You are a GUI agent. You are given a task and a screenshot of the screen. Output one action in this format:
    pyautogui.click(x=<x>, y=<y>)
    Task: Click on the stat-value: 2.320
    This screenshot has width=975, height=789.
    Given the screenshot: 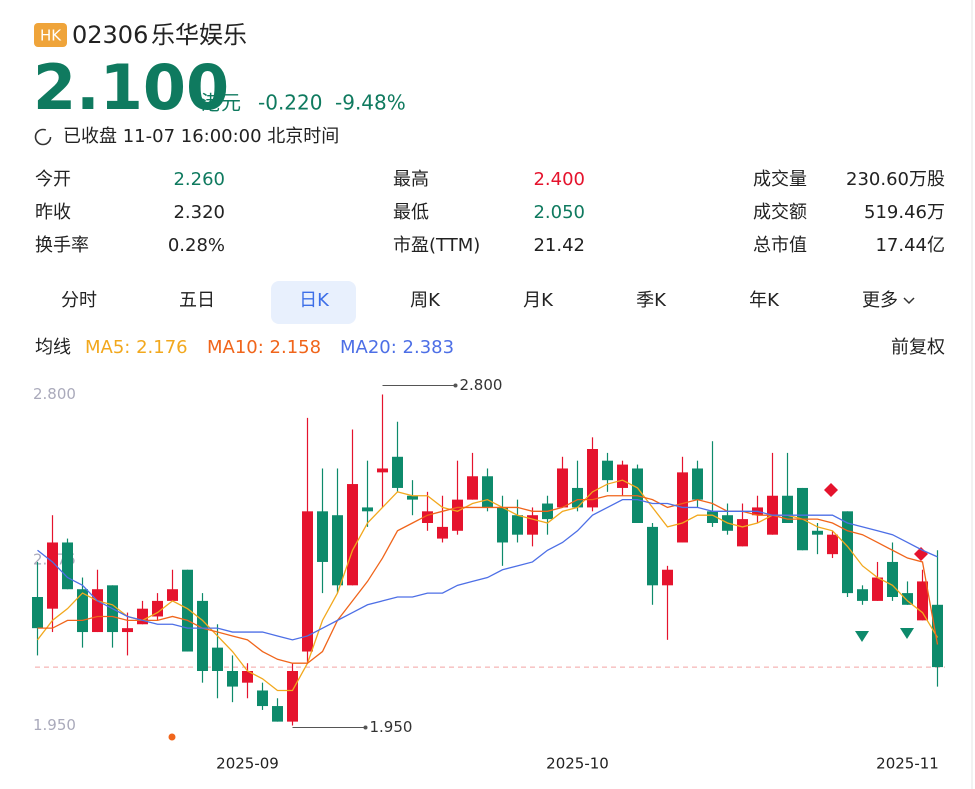 What is the action you would take?
    pyautogui.click(x=199, y=212)
    